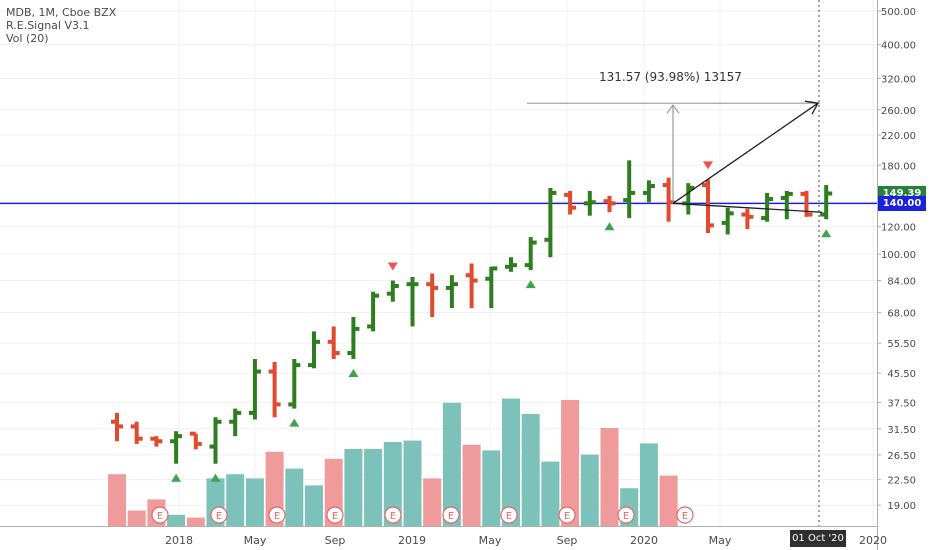 The height and width of the screenshot is (550, 932). Describe the element at coordinates (901, 344) in the screenshot. I see `y-tick-label: 55.50` at that location.